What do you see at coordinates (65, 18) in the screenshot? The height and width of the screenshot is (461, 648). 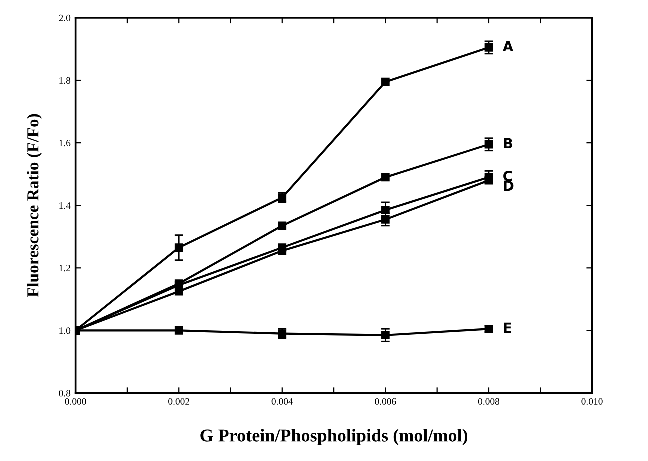 I see `y-tick-label: 2.0` at bounding box center [65, 18].